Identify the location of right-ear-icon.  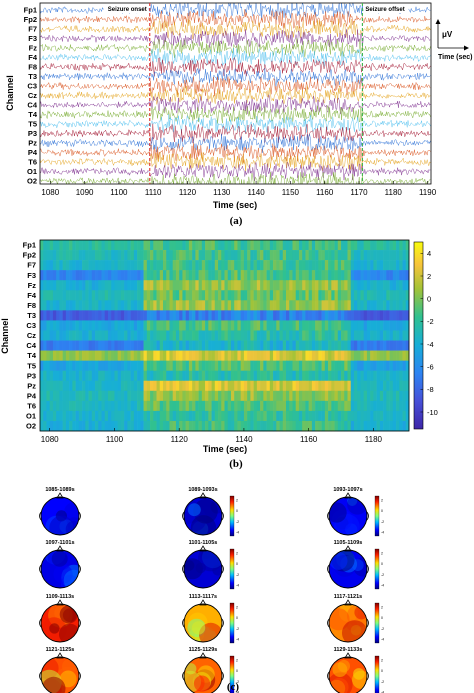
(79, 623).